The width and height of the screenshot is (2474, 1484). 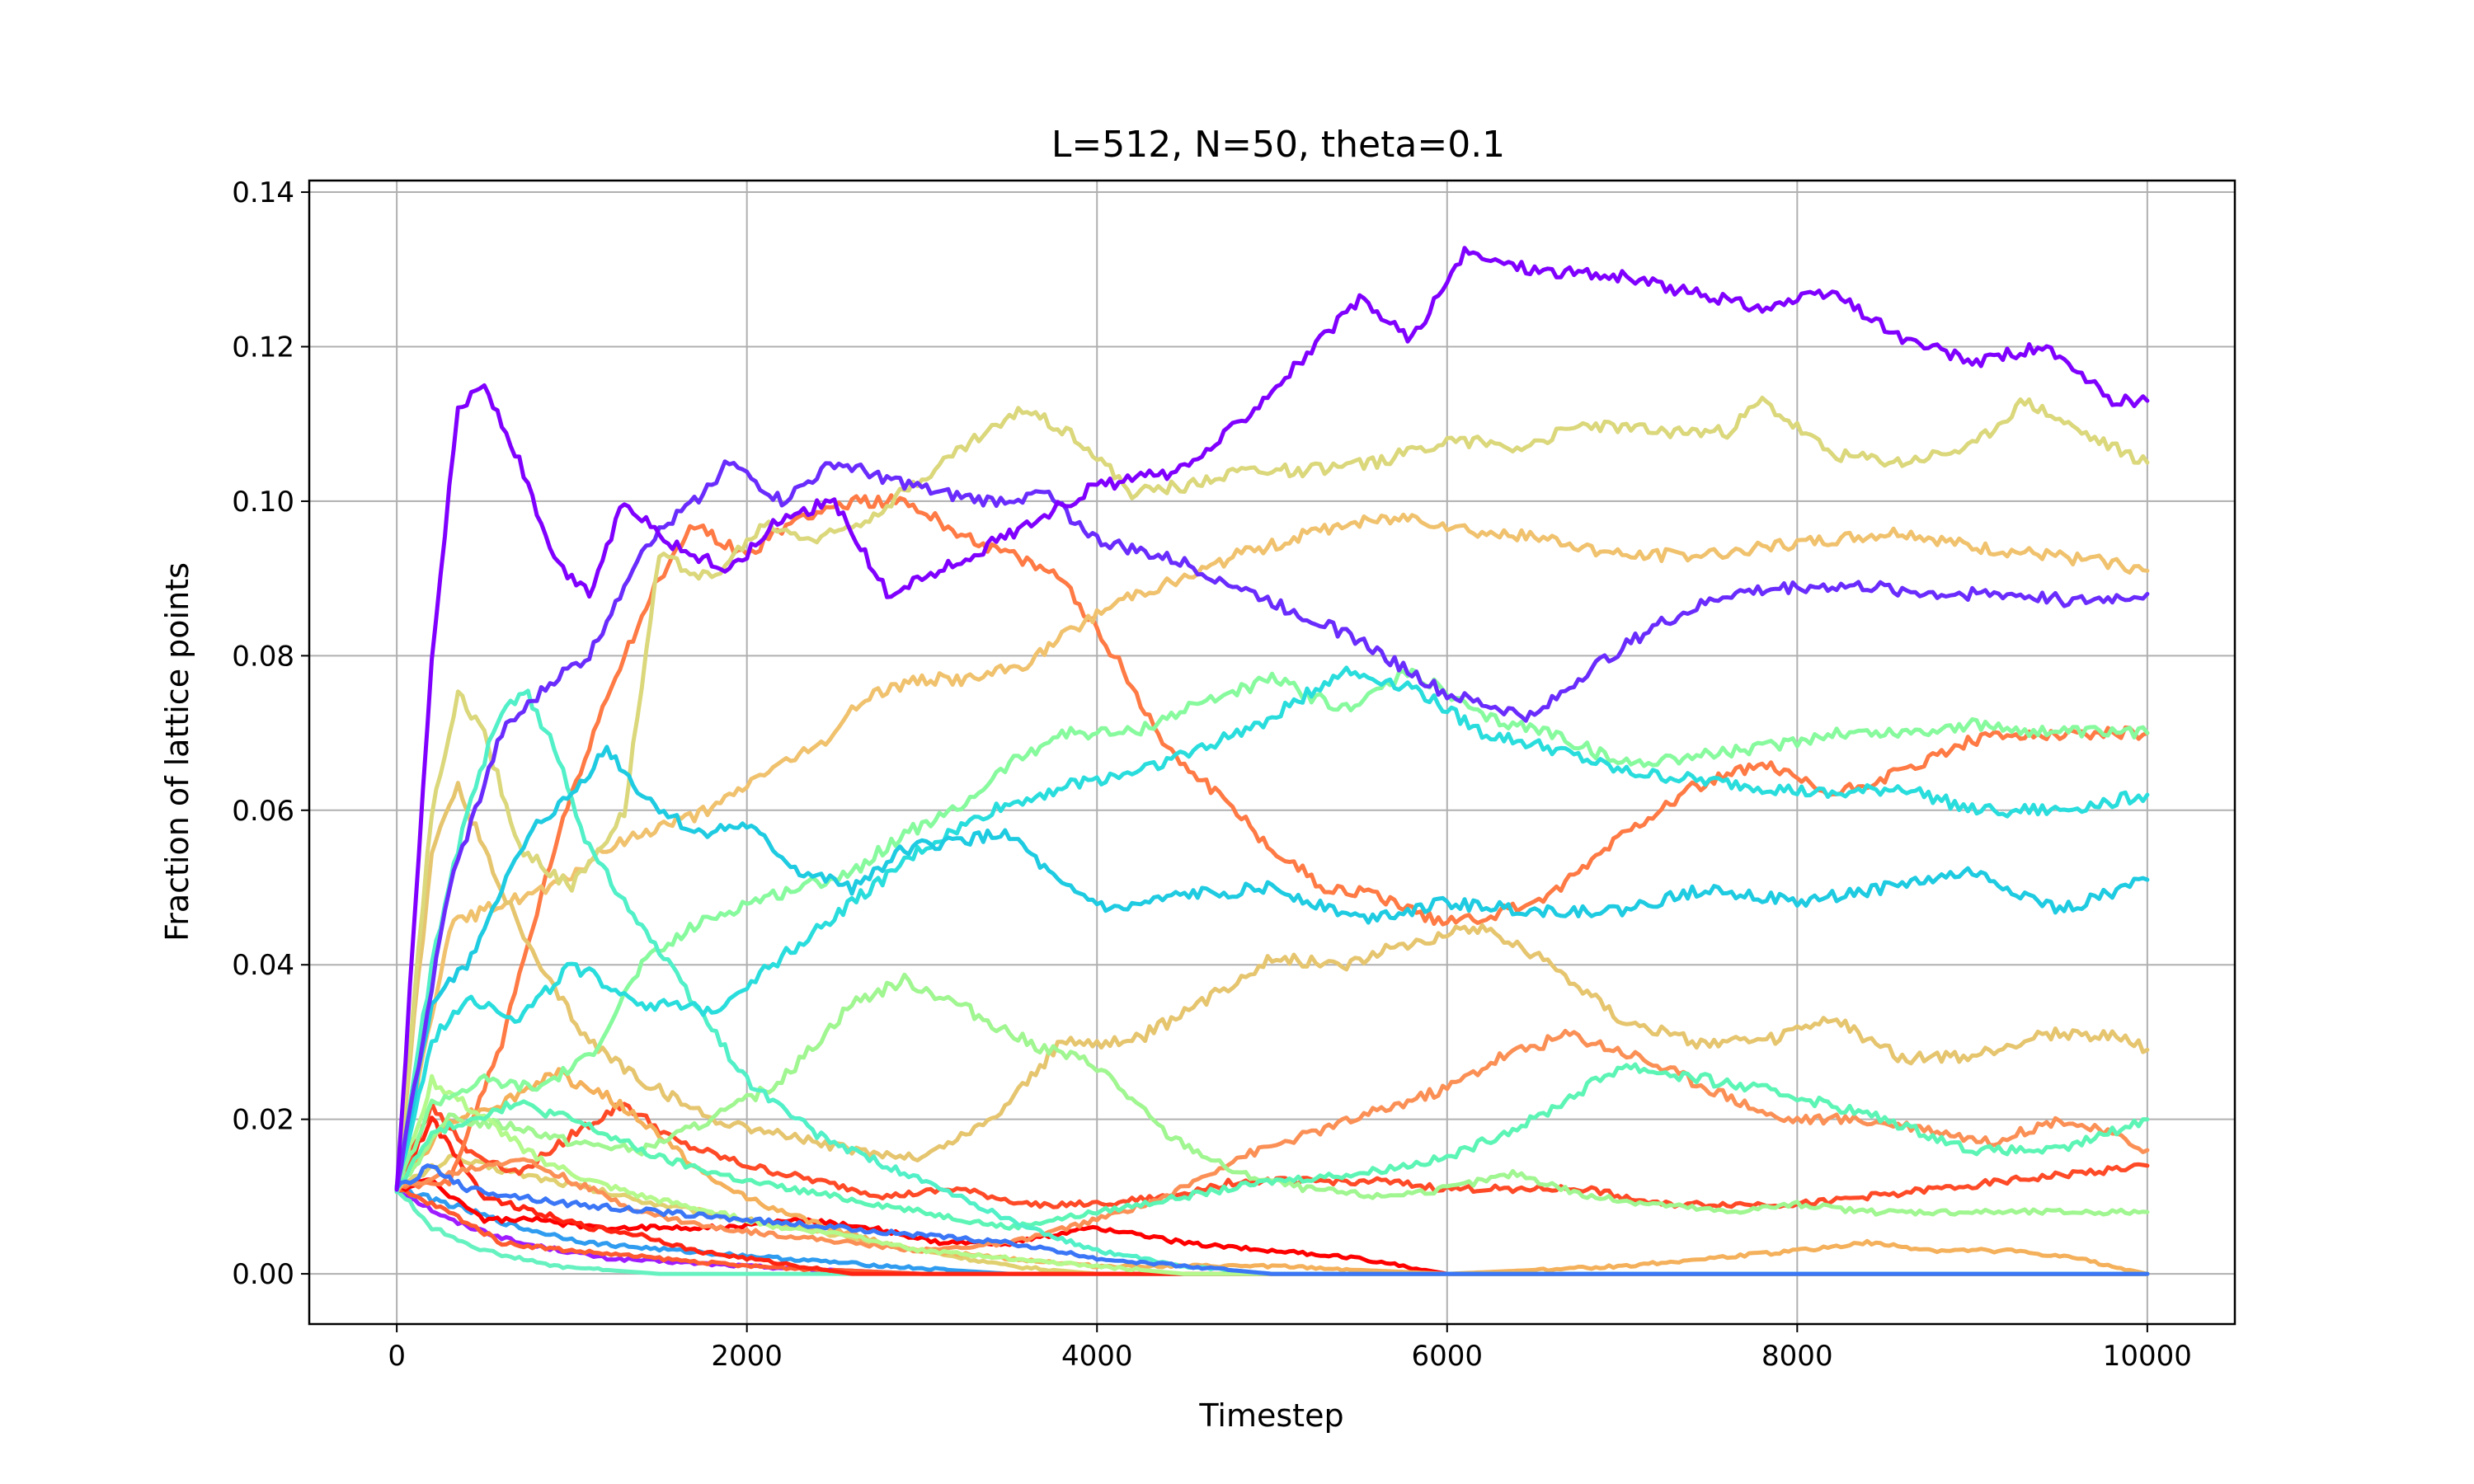 I want to click on x-axis: 0 2000 4000 6000 8000 10000, so click(x=1290, y=1348).